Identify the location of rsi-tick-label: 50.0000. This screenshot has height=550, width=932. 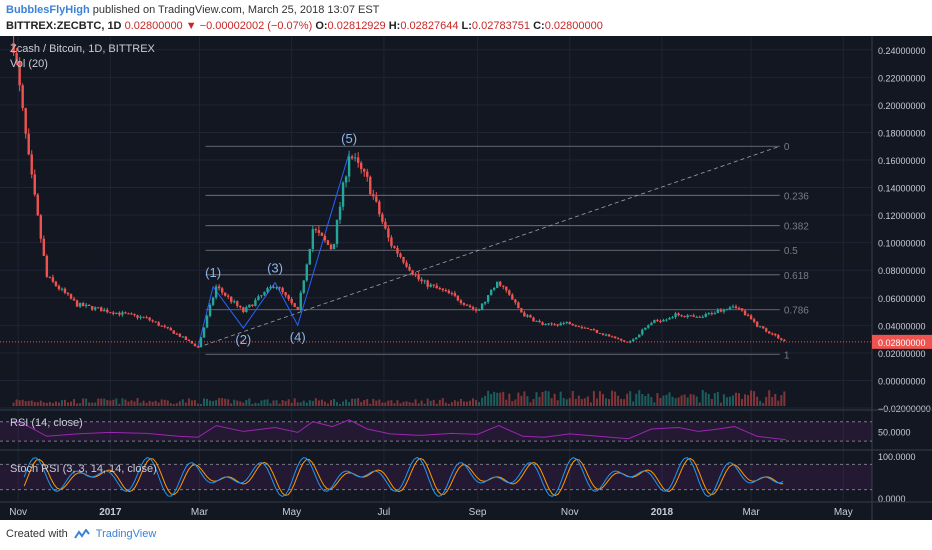
(894, 432).